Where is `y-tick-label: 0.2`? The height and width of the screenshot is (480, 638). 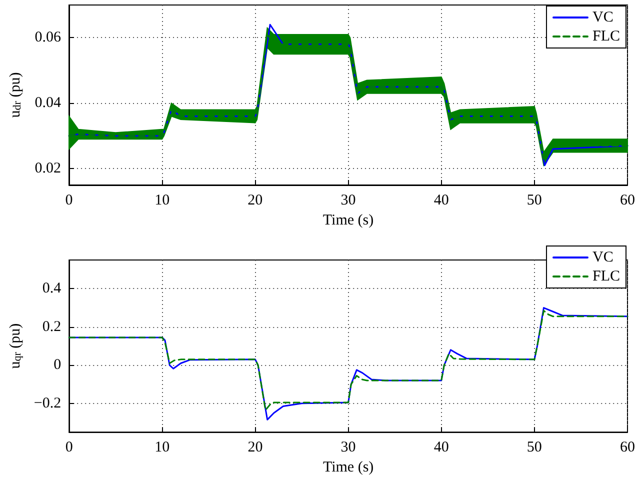 y-tick-label: 0.2 is located at coordinates (52, 326).